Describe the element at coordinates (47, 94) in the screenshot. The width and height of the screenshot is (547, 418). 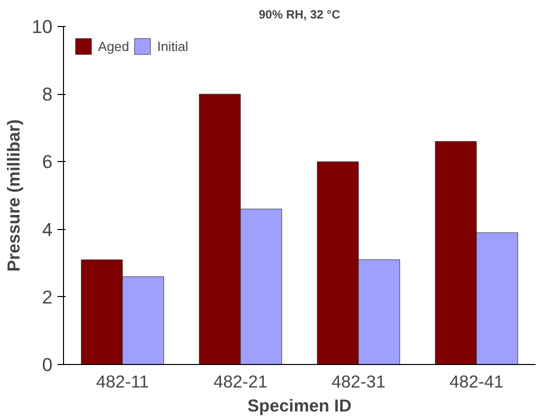
I see `y-tick-label: 8` at that location.